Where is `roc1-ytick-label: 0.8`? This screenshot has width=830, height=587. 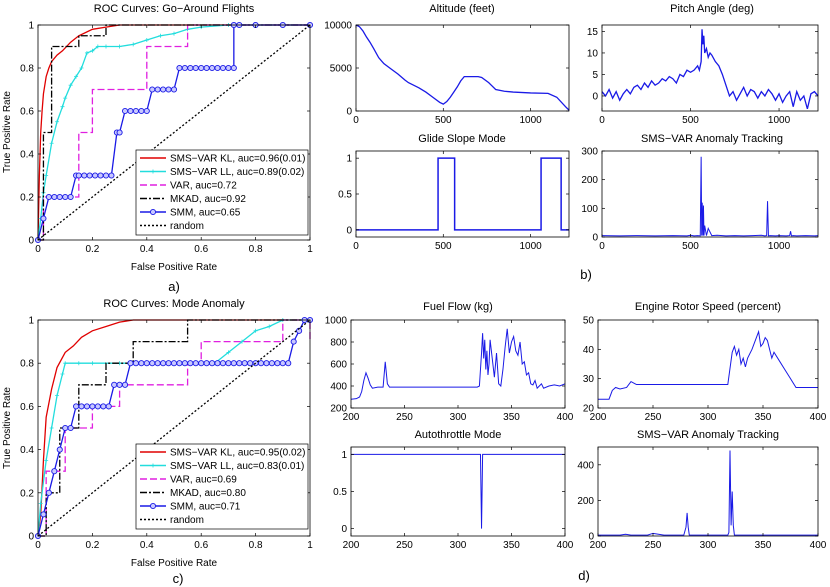
roc1-ytick-label: 0.8 is located at coordinates (27, 69).